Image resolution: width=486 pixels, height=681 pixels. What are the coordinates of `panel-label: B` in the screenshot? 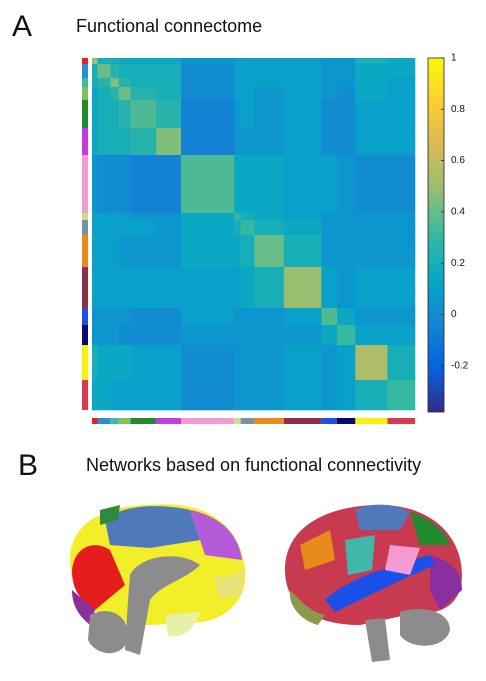 It's located at (28, 465).